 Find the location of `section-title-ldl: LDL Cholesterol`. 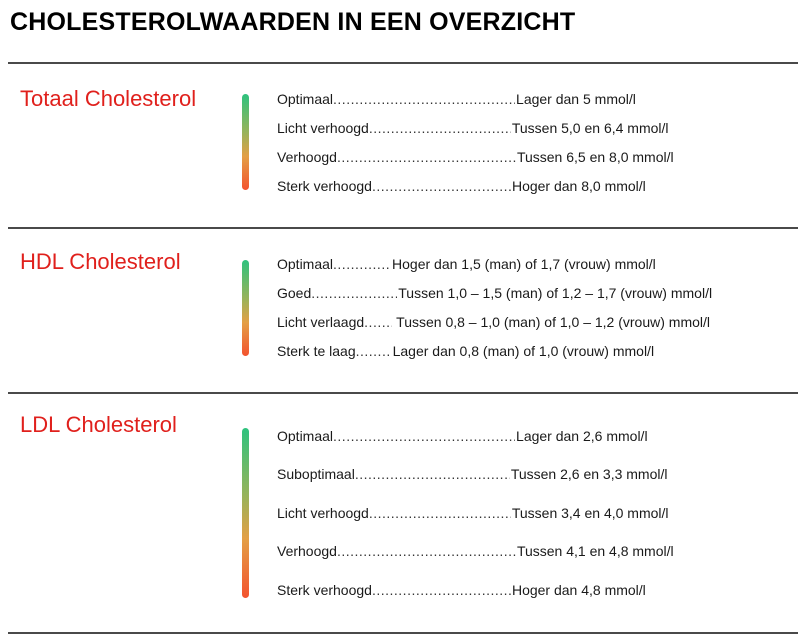

section-title-ldl: LDL Cholesterol is located at coordinates (98, 424).